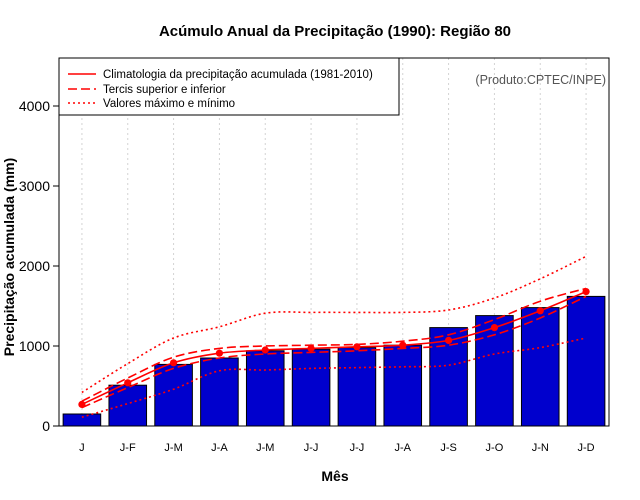  What do you see at coordinates (540, 80) in the screenshot?
I see `credit-text: (Produto:CPTEC/INPE)` at bounding box center [540, 80].